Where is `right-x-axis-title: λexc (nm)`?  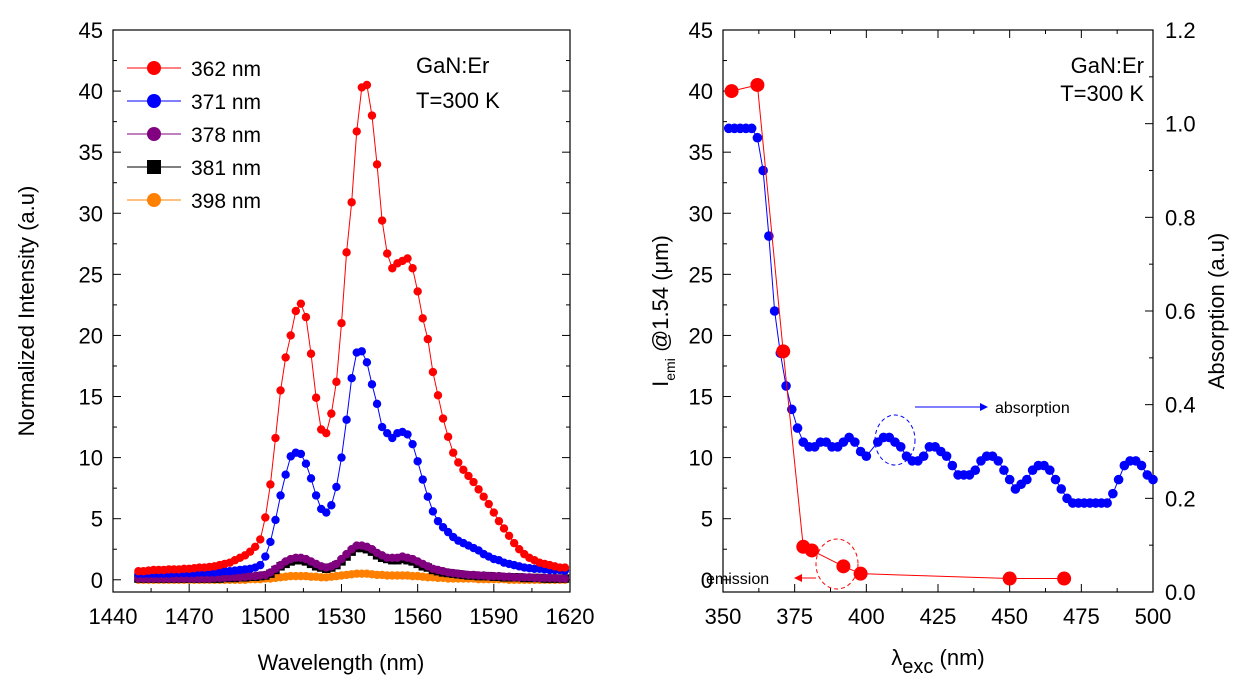
right-x-axis-title: λexc (nm) is located at coordinates (937, 661).